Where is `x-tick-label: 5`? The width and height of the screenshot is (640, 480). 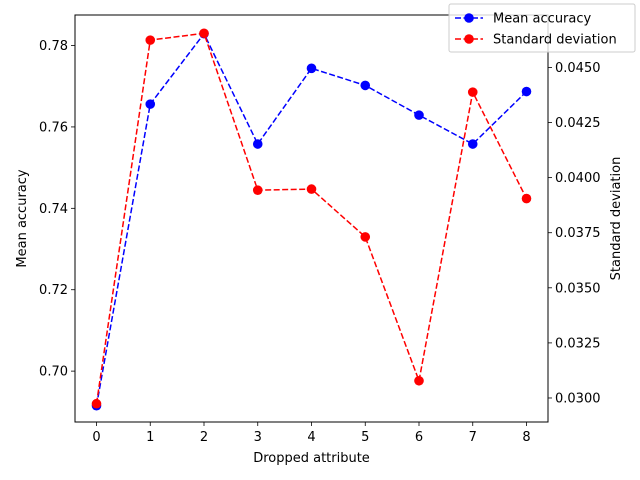 x-tick-label: 5 is located at coordinates (365, 437).